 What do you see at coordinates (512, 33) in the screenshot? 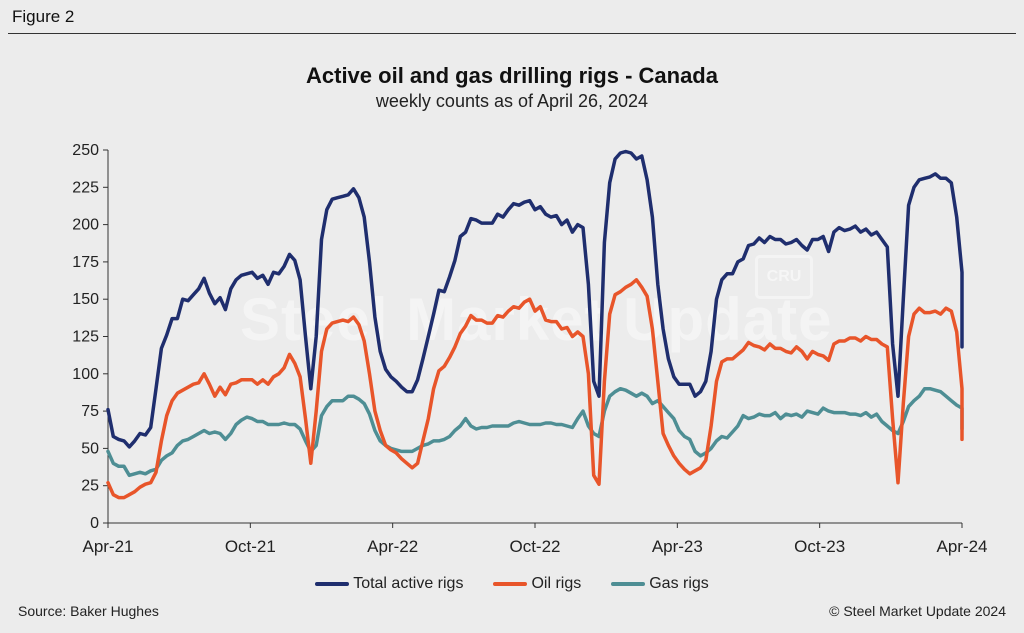
I see `top-divider` at bounding box center [512, 33].